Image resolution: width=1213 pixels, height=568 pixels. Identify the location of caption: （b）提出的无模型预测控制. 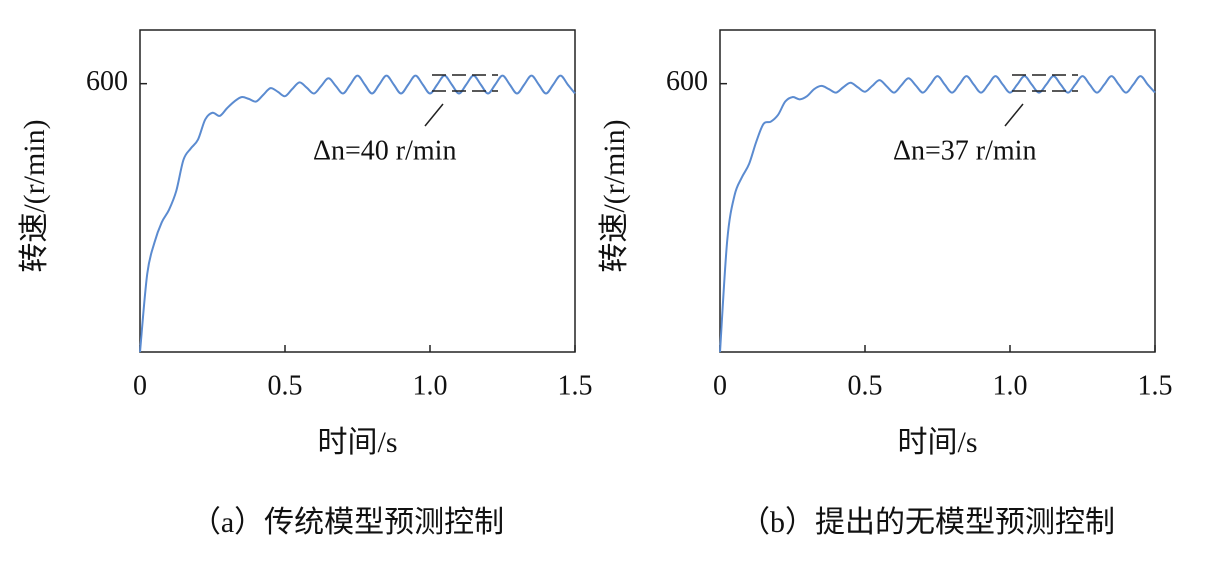
(927, 522).